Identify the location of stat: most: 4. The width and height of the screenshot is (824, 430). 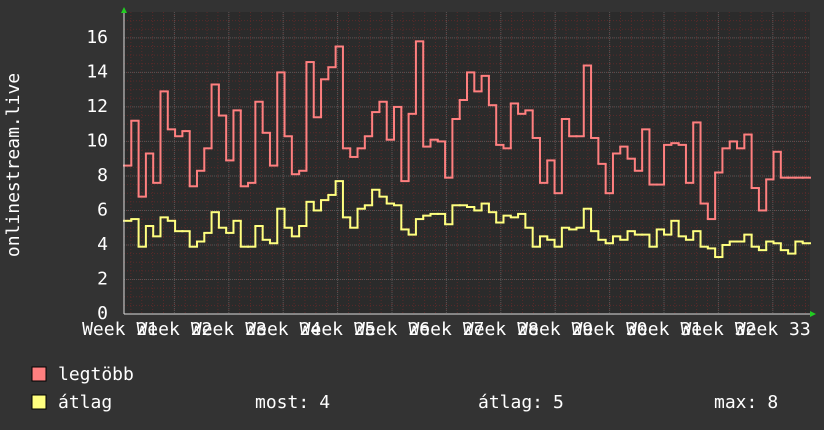
(292, 402).